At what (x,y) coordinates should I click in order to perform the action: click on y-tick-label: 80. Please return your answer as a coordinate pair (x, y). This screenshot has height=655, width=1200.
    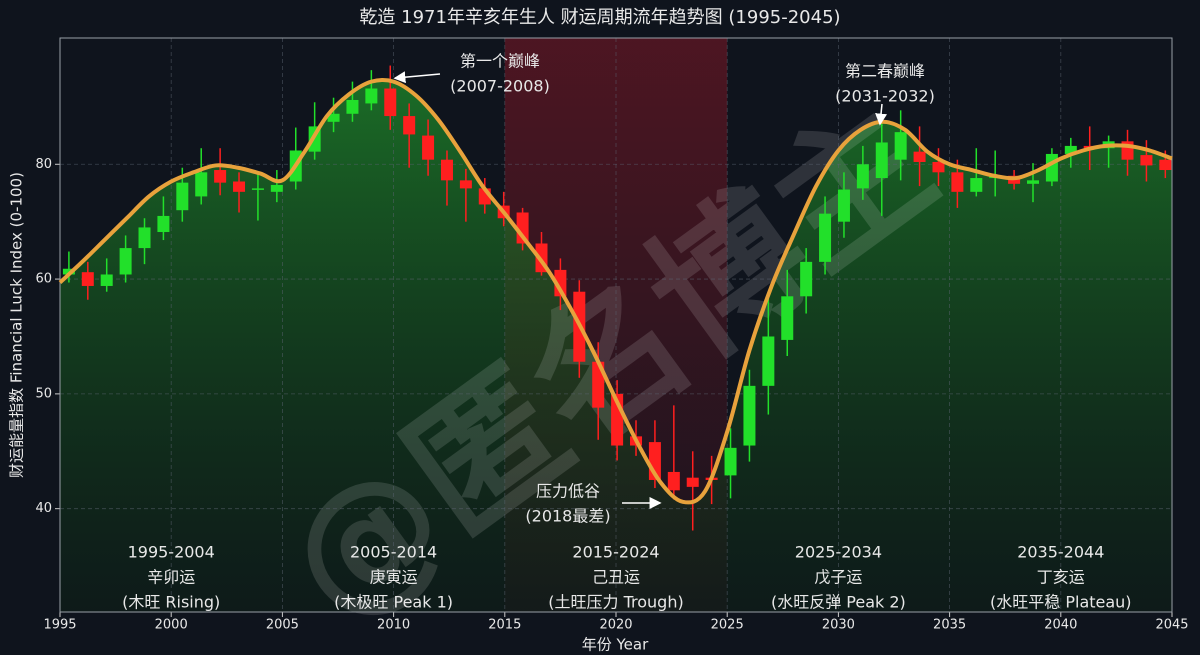
    Looking at the image, I should click on (43, 164).